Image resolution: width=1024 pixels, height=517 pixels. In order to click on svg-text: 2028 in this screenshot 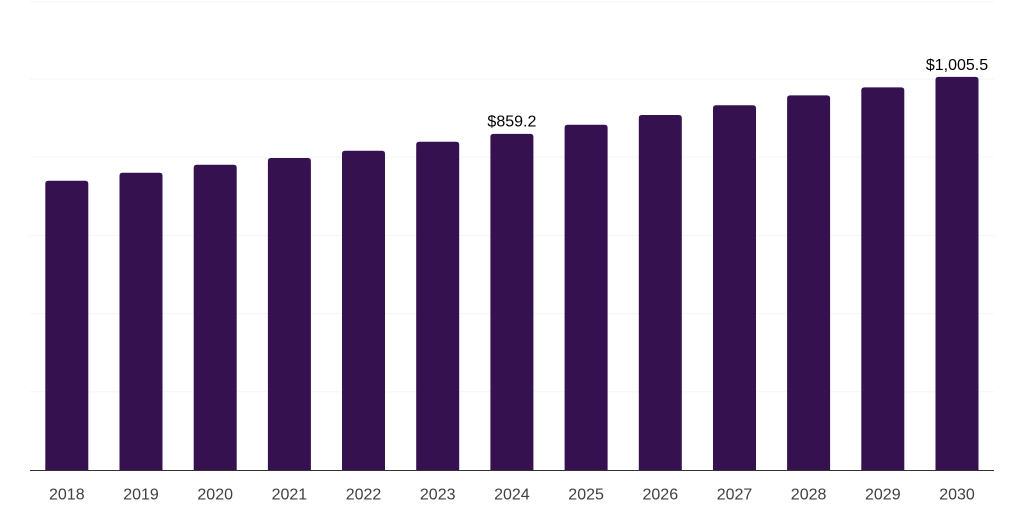, I will do `click(809, 495)`.